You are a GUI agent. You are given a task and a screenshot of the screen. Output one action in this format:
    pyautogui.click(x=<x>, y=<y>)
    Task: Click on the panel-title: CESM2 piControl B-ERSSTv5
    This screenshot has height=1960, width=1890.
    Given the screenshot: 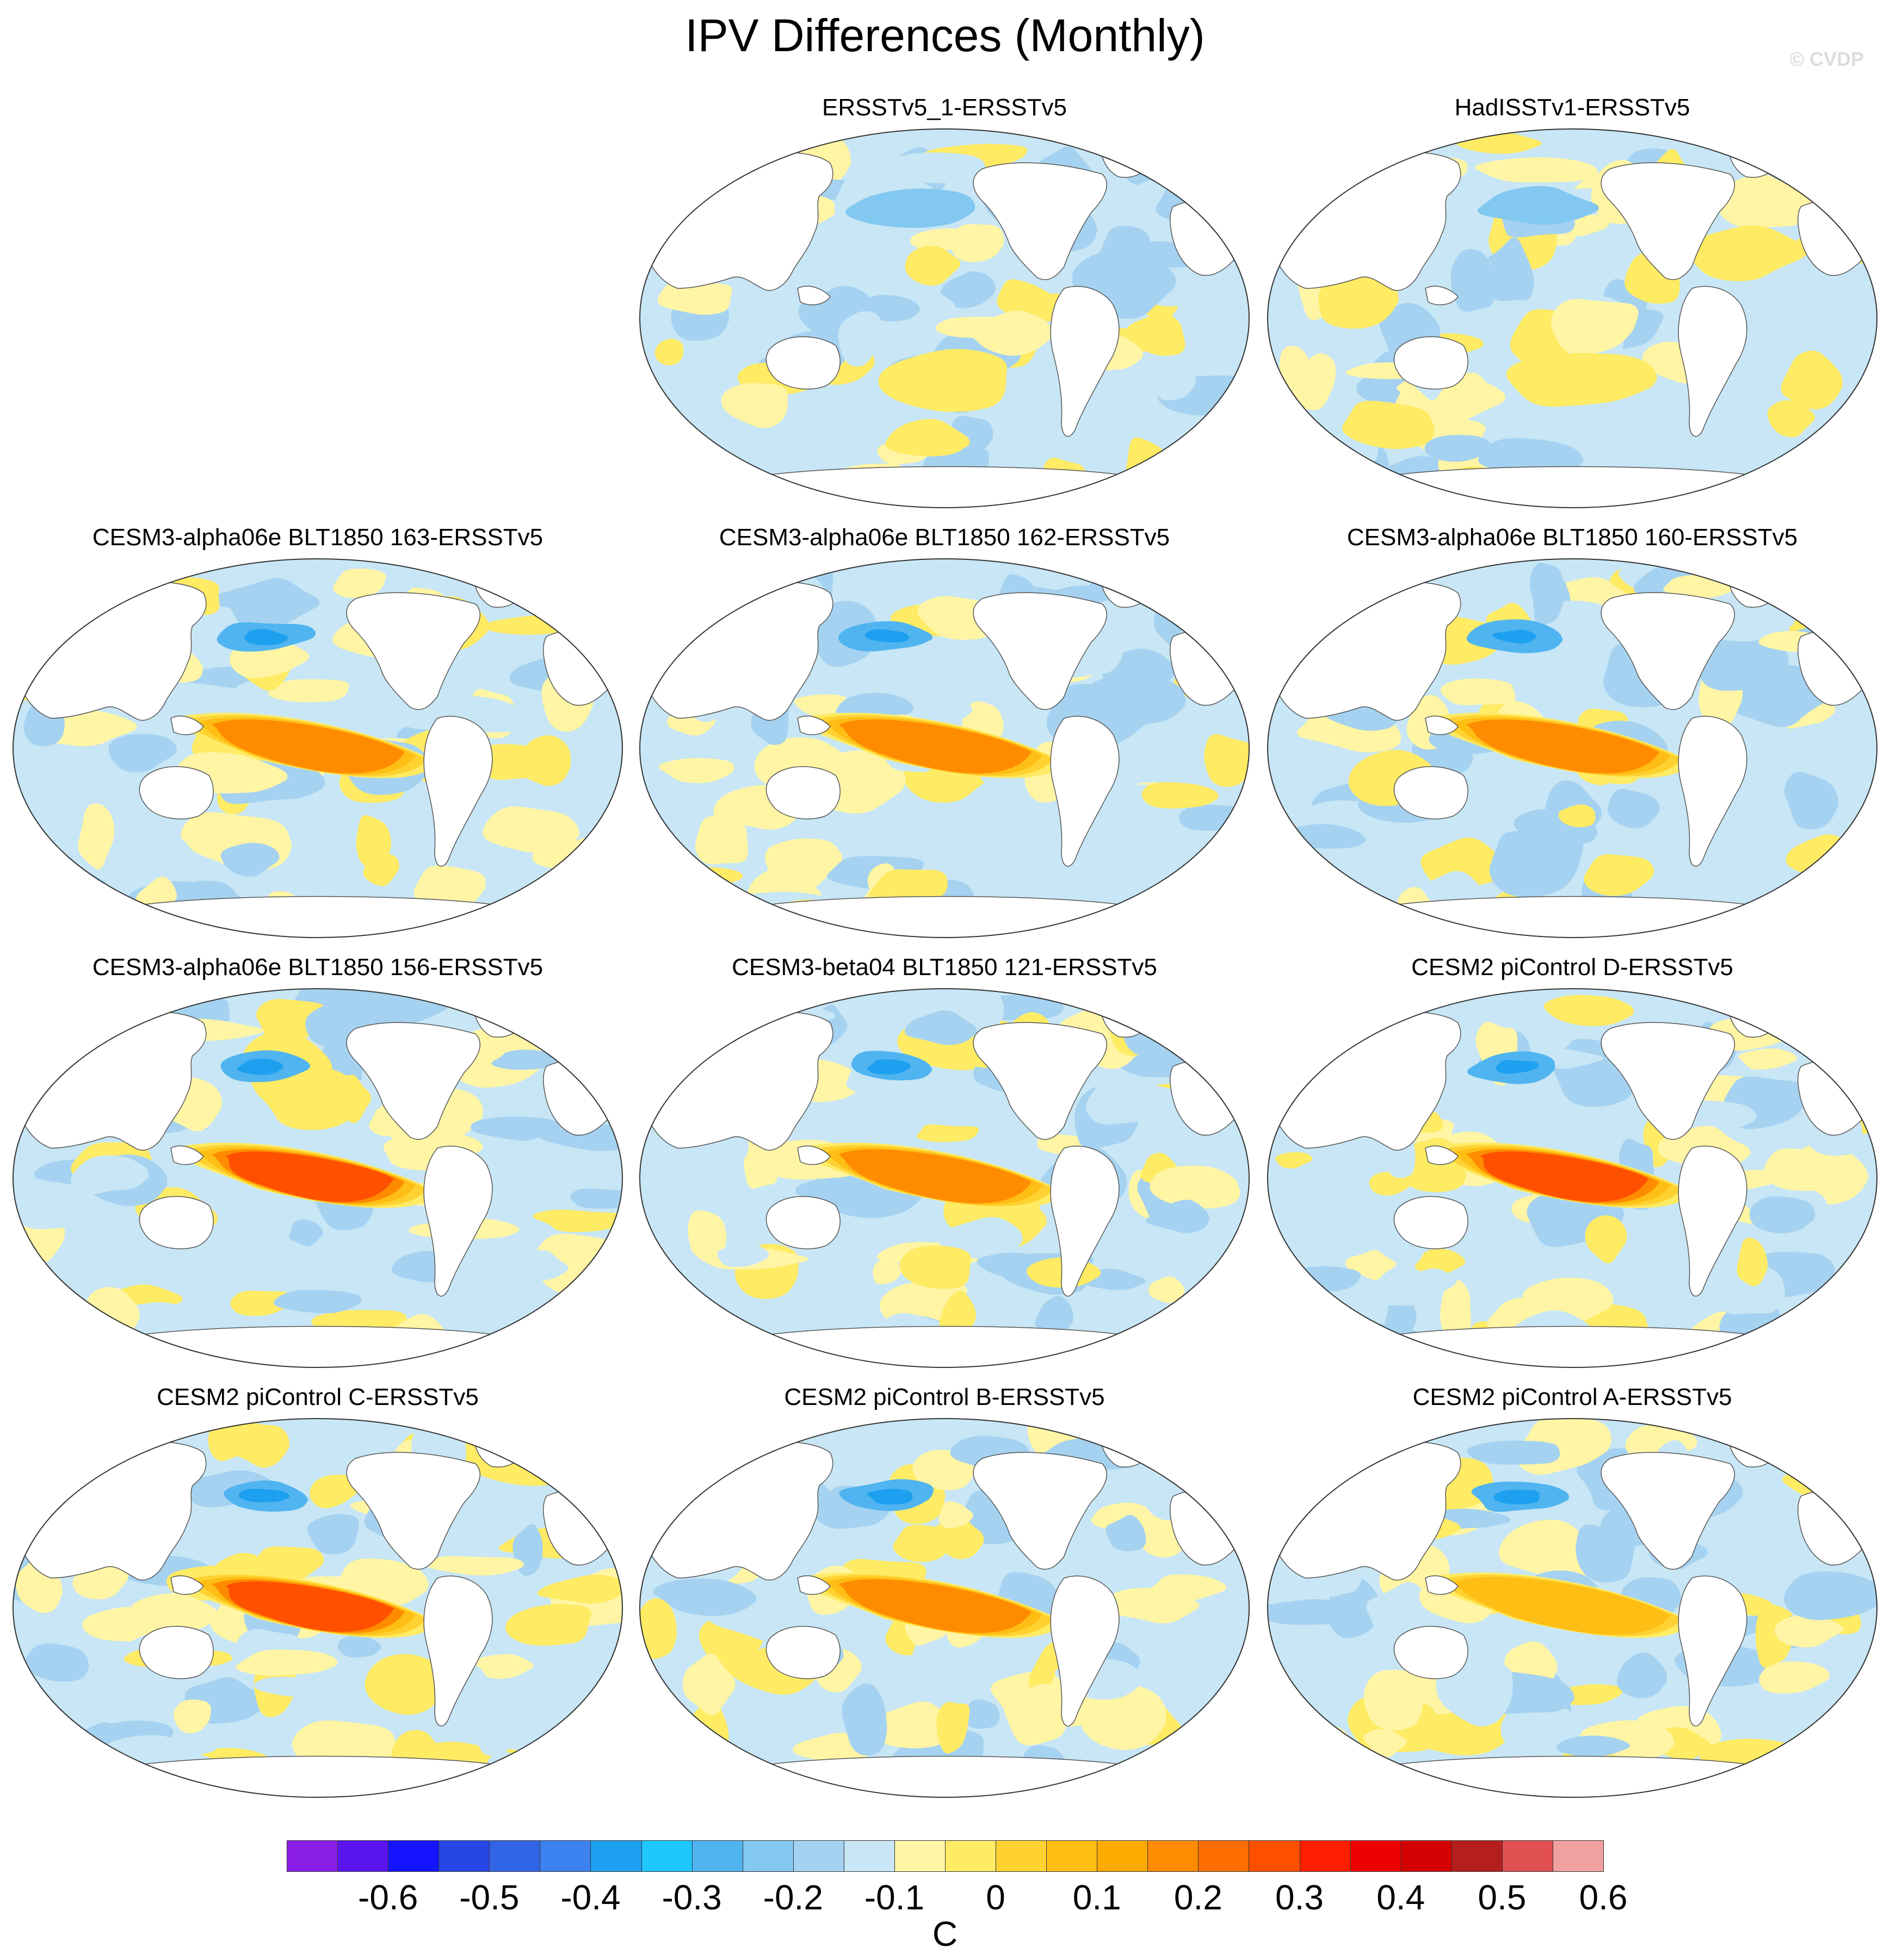 What is the action you would take?
    pyautogui.click(x=944, y=1397)
    